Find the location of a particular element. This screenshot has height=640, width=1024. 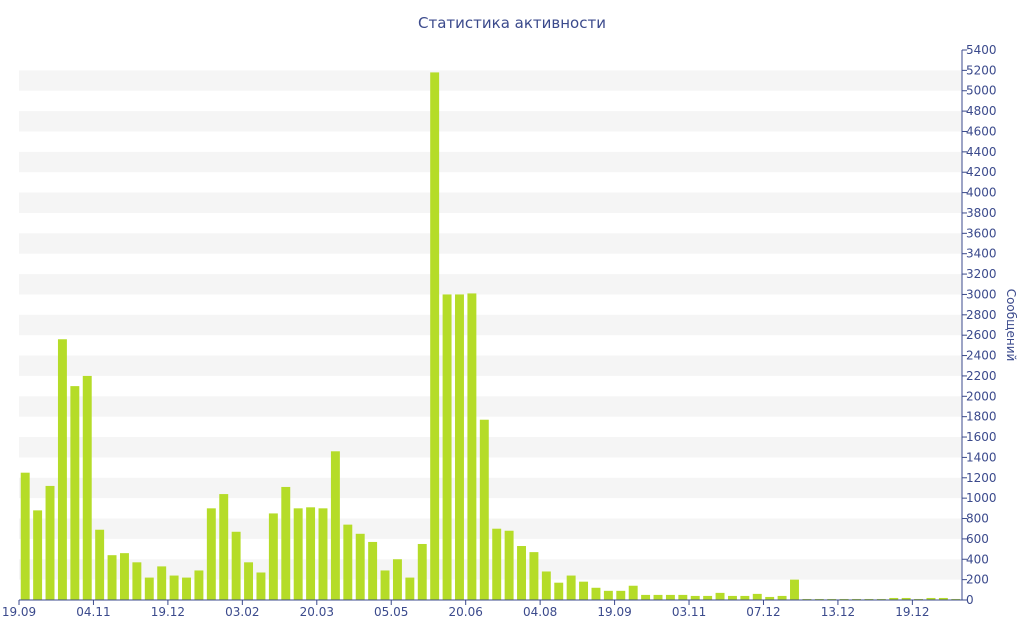

y-tick-label: 4200 is located at coordinates (981, 172).